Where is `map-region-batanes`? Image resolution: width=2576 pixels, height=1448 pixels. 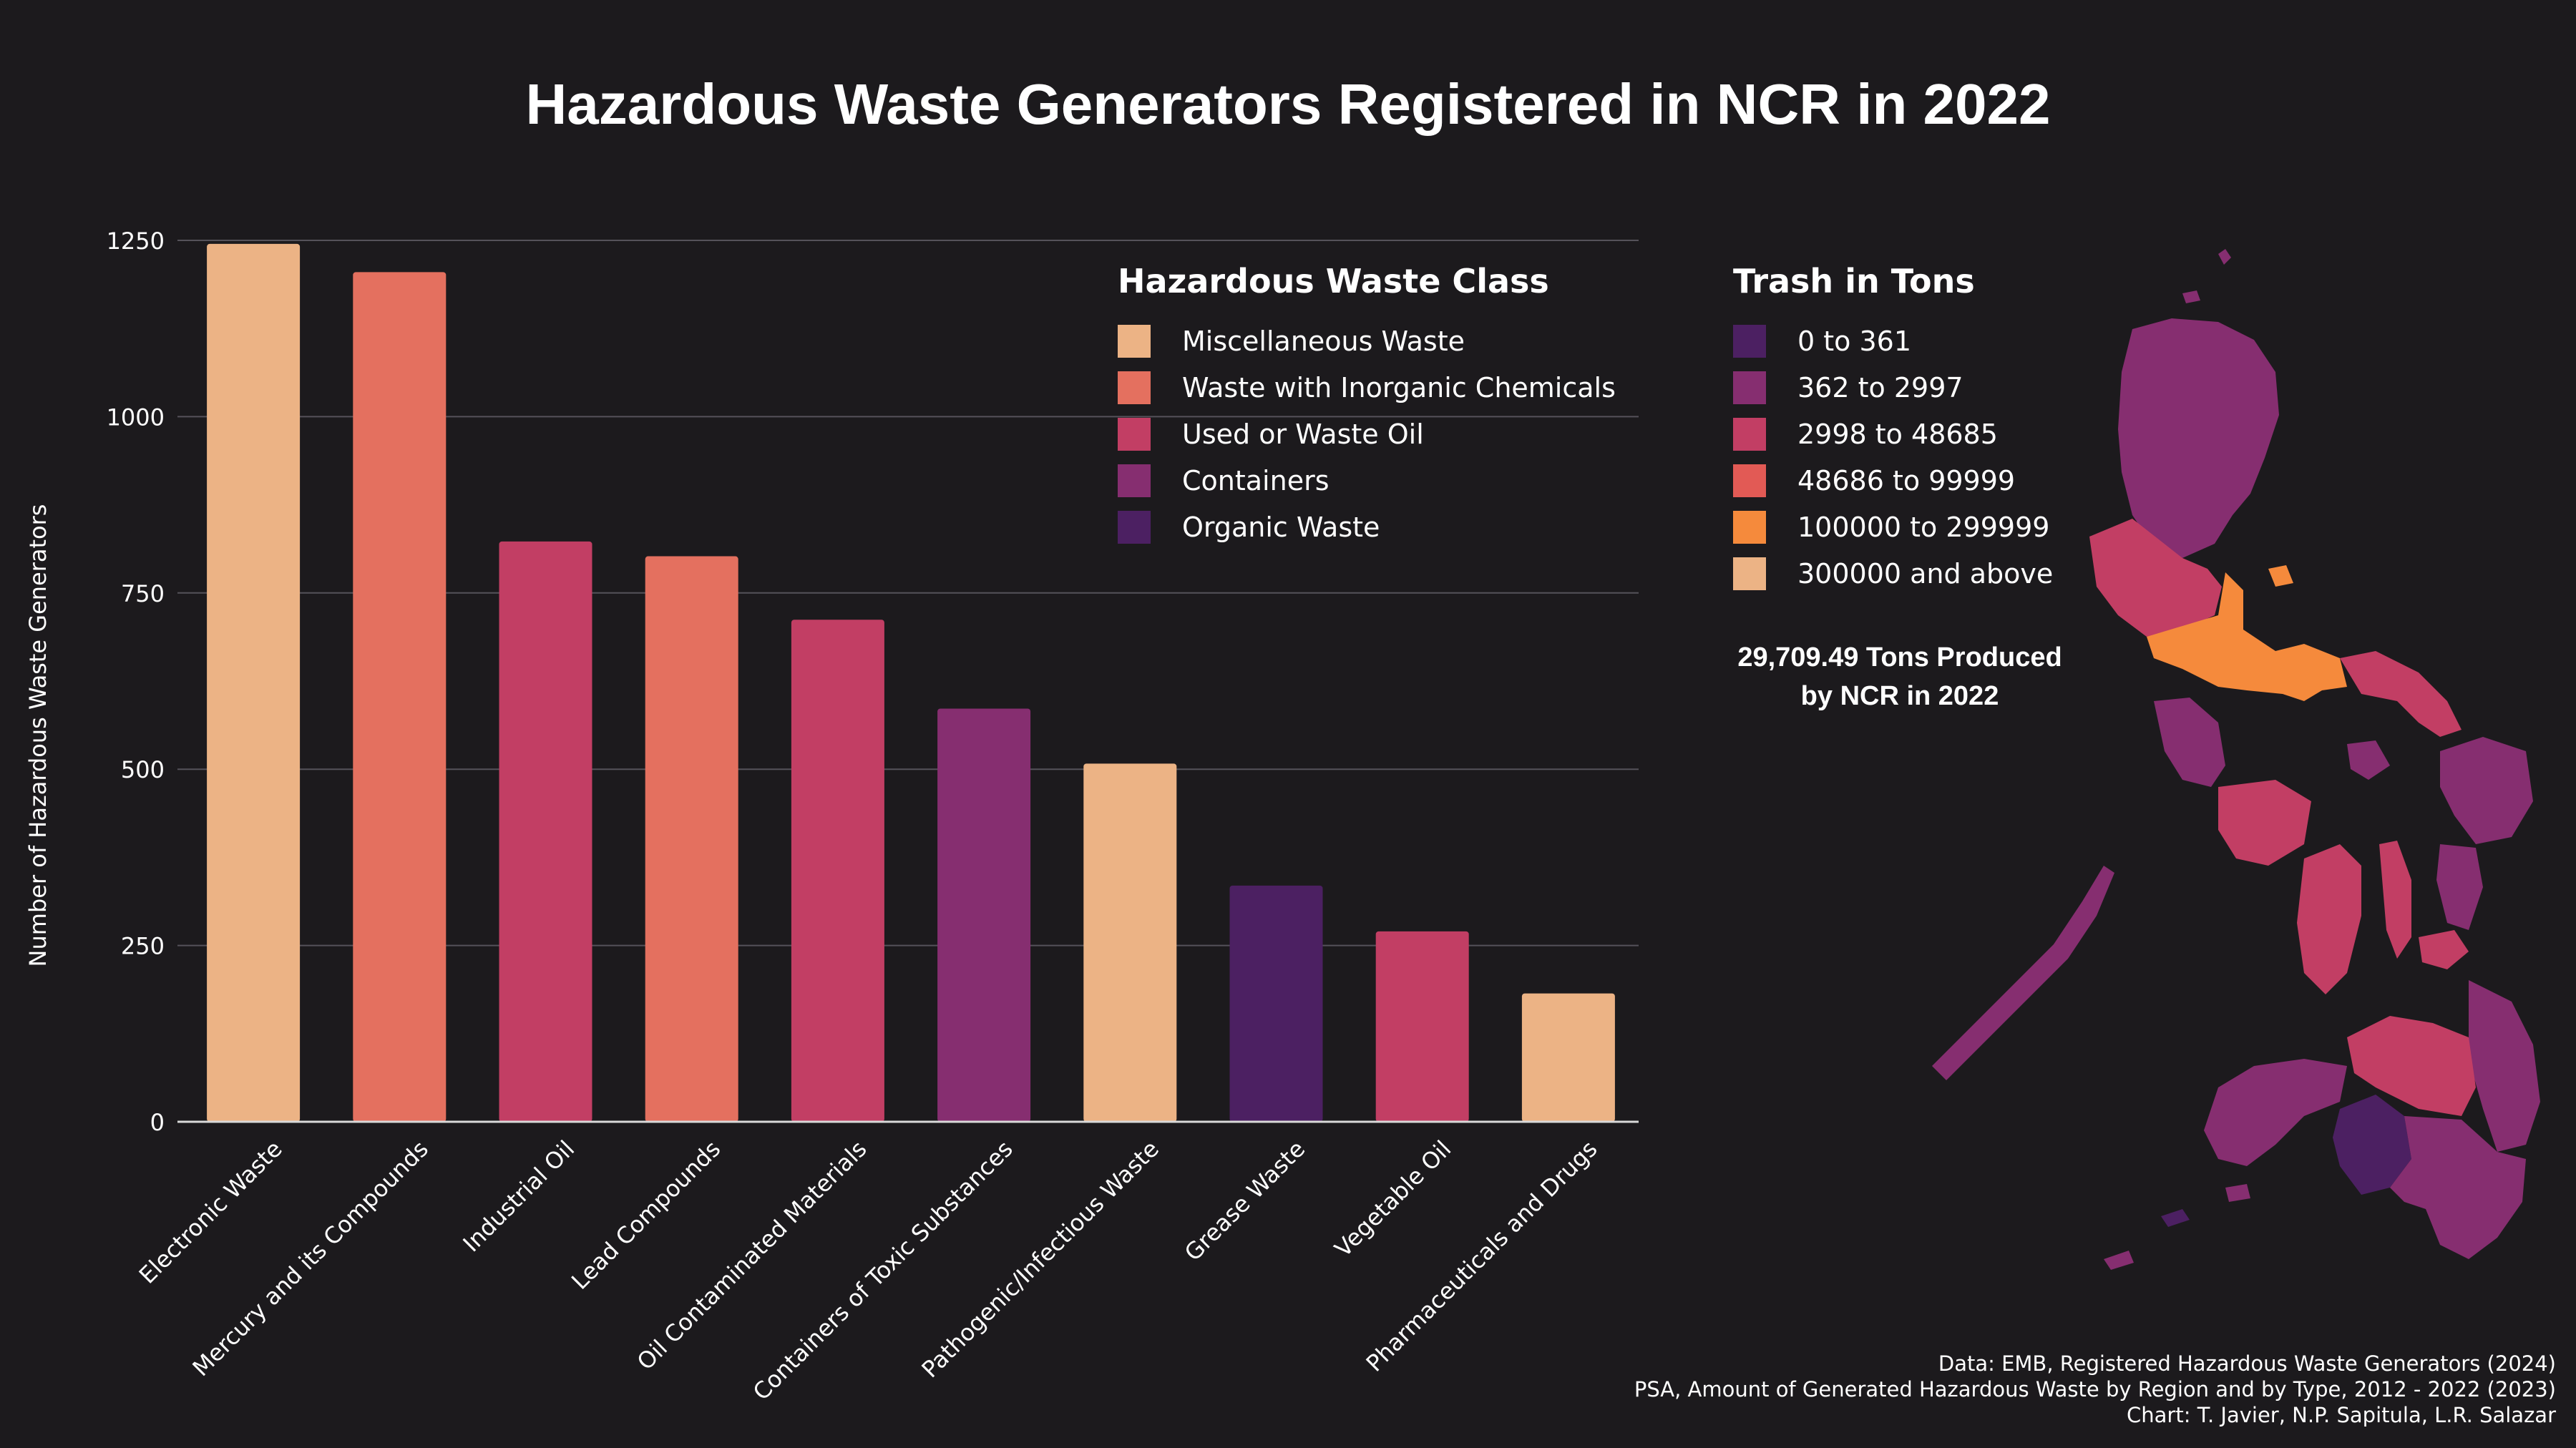
map-region-batanes is located at coordinates (2224, 257).